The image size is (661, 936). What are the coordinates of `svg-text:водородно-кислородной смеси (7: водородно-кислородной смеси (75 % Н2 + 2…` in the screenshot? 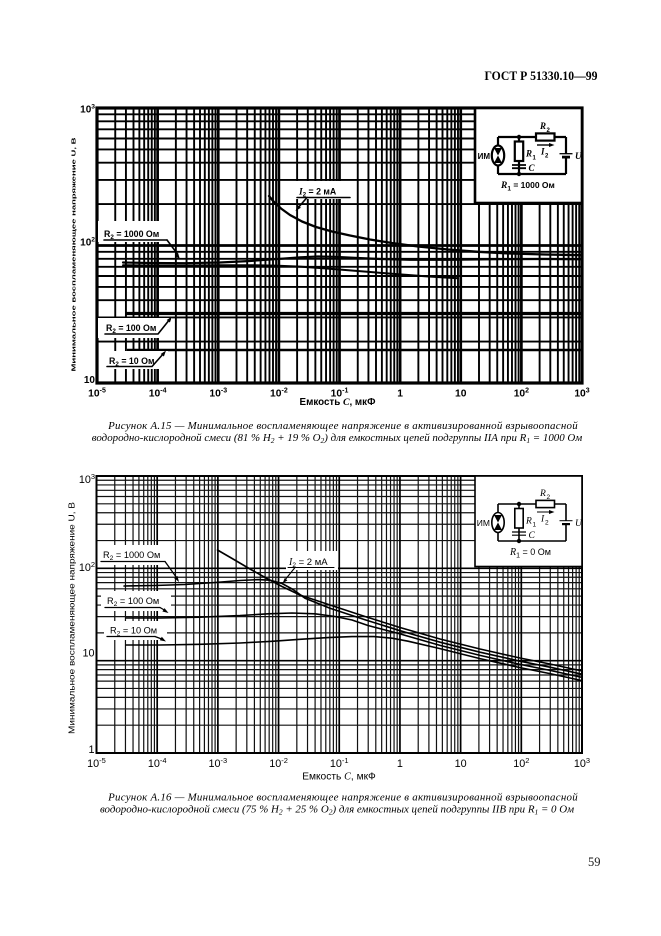 It's located at (337, 810).